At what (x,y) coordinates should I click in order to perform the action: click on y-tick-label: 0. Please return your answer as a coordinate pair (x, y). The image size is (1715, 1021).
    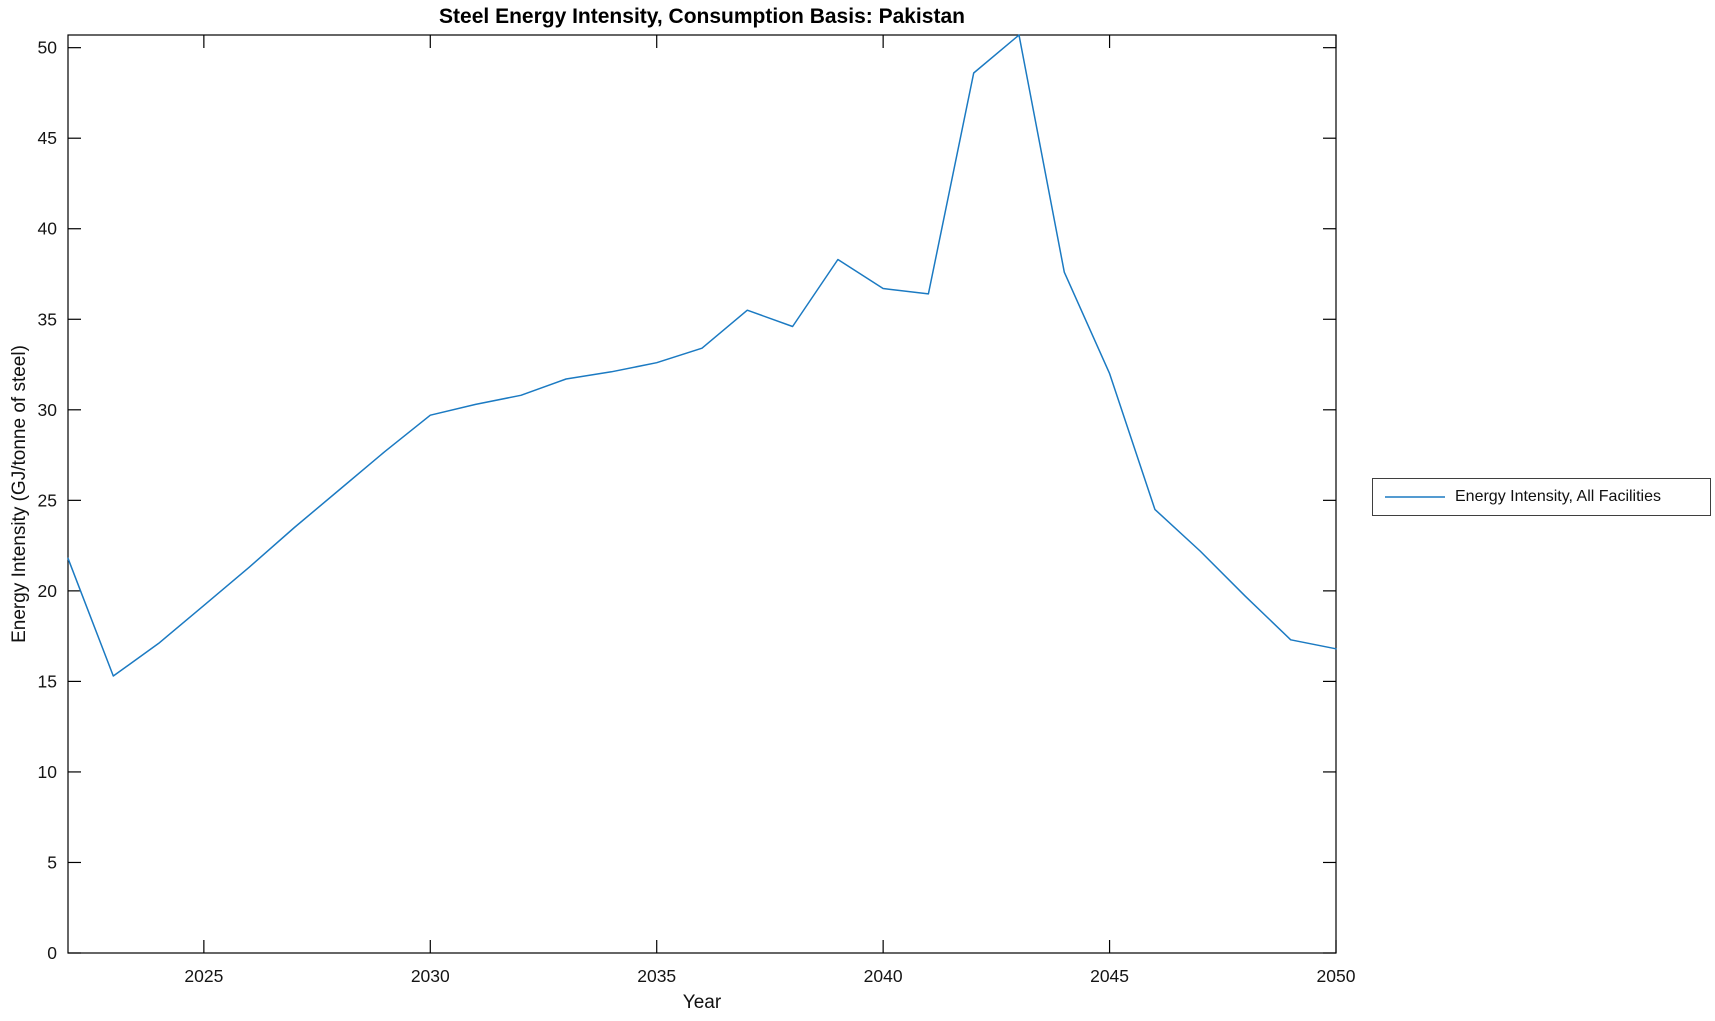
    Looking at the image, I should click on (52, 953).